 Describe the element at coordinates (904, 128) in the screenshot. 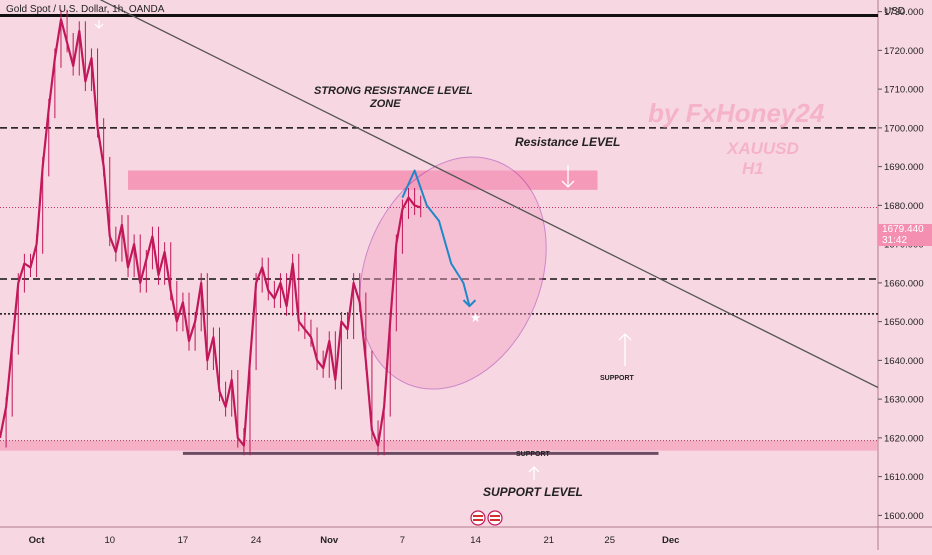

I see `y-tick-label: 1700.000` at that location.